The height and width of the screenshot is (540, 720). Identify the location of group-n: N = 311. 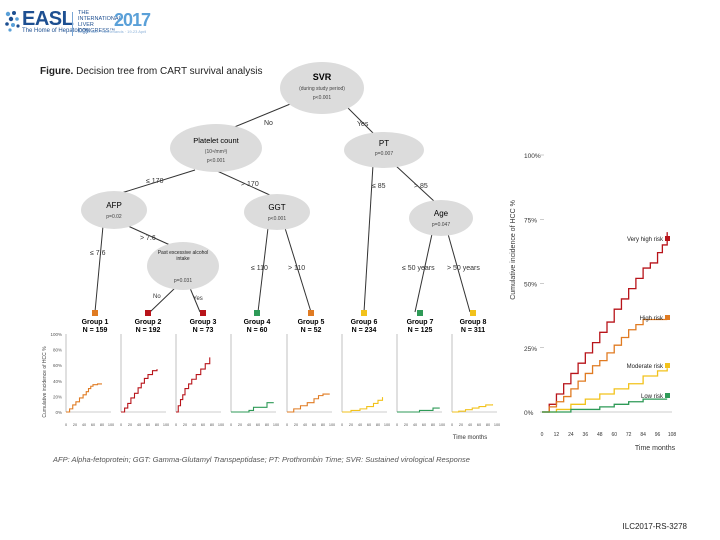
(473, 330).